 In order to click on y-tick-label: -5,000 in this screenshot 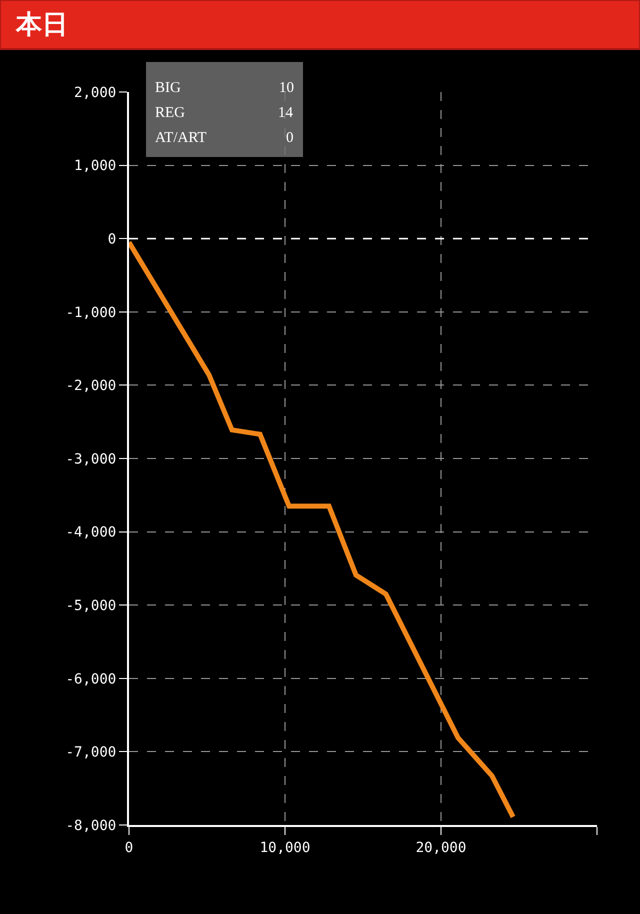, I will do `click(91, 606)`.